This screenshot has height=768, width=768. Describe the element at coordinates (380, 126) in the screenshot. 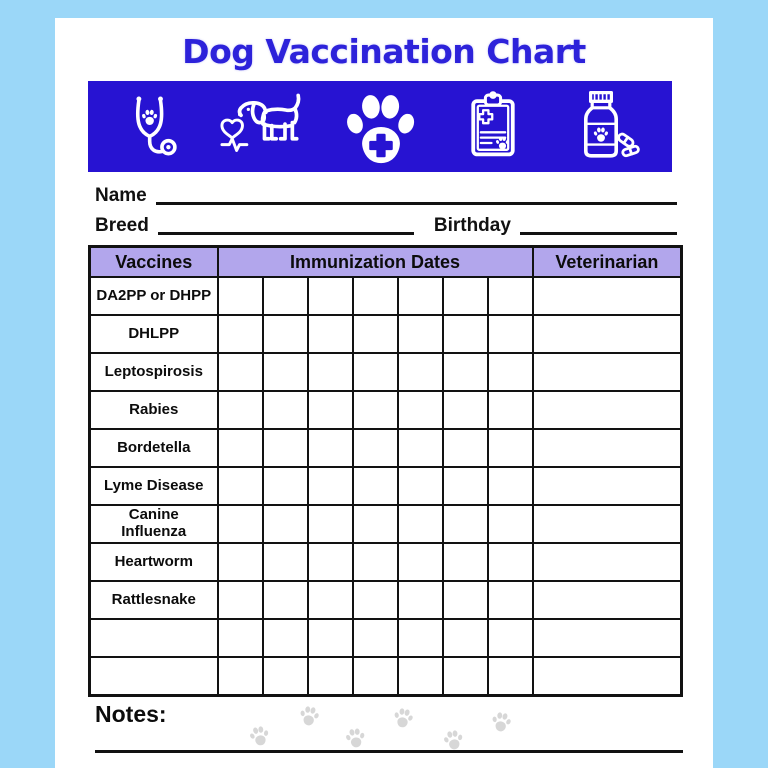

I see `icon-banner` at that location.